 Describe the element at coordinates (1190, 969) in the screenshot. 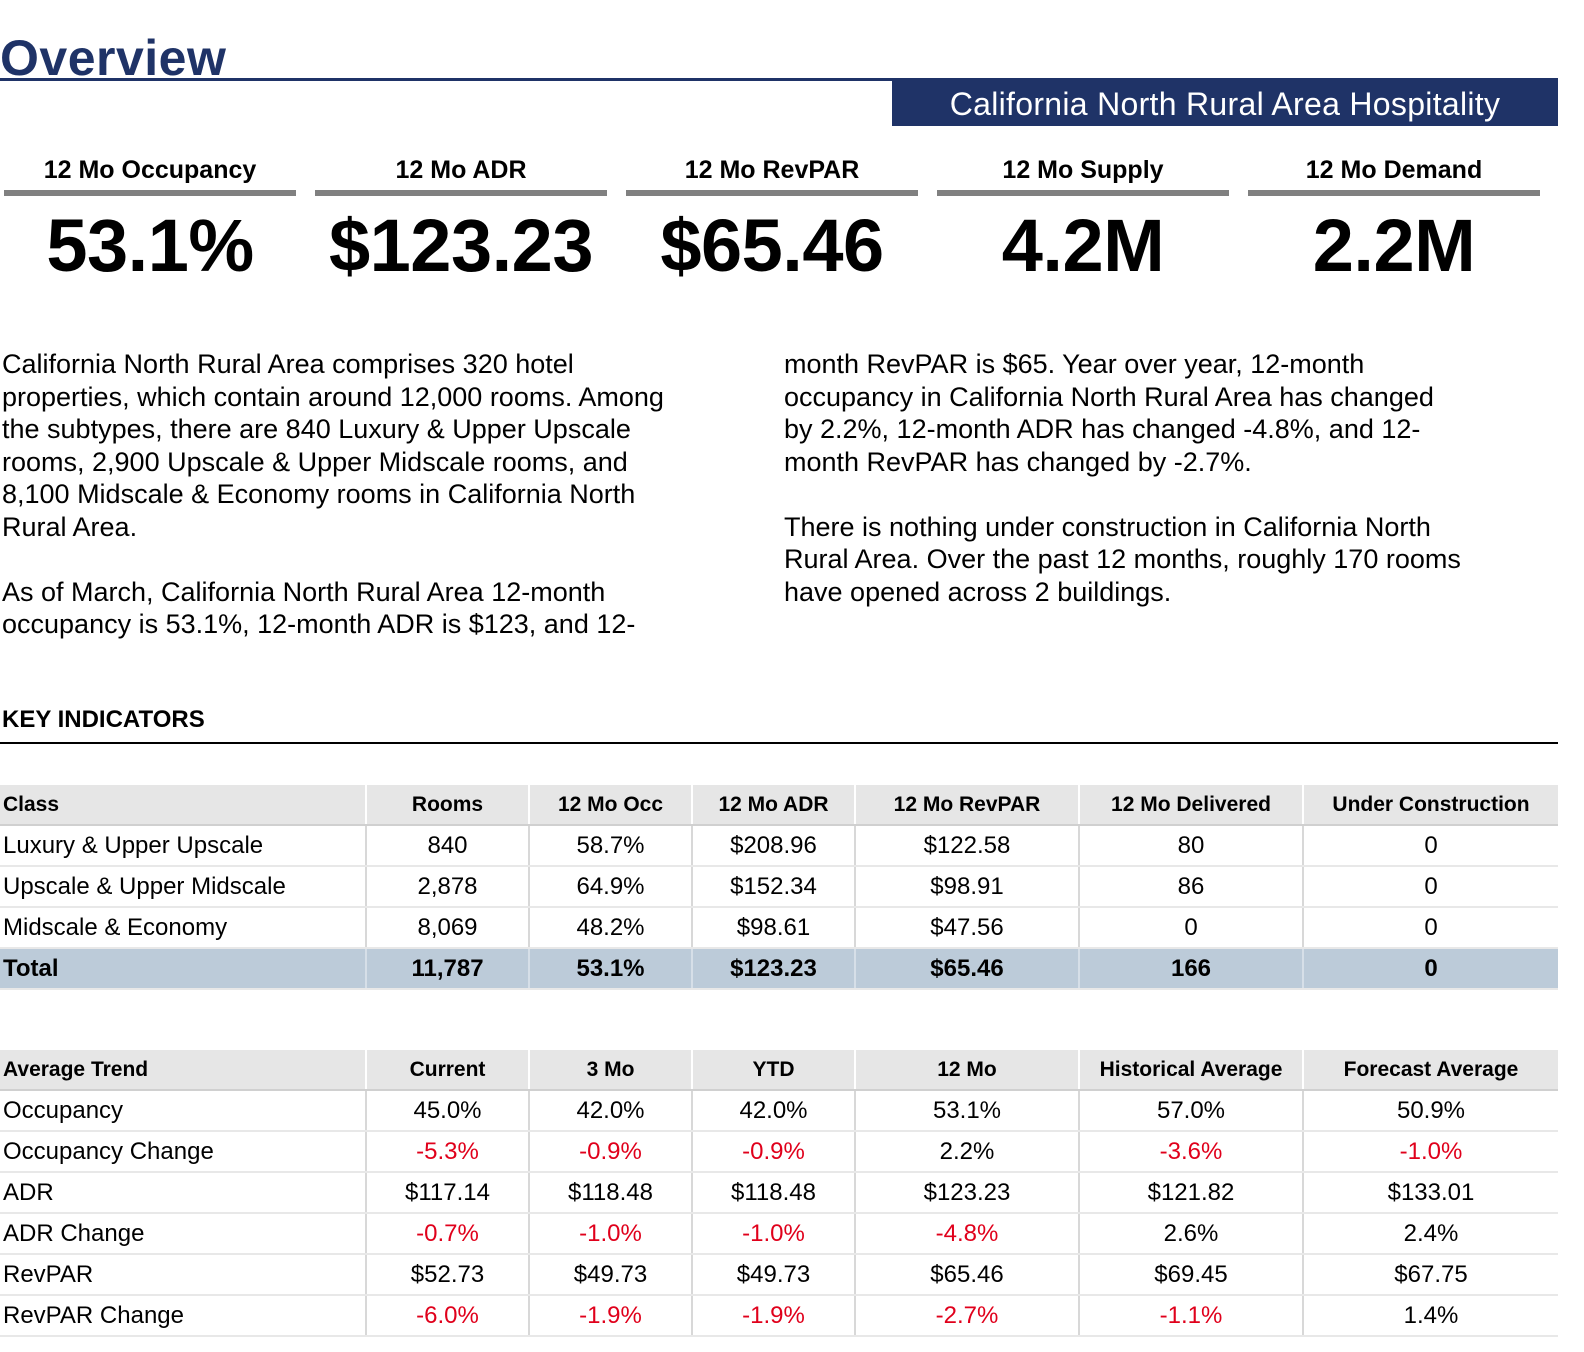

I see `table-cell: 166` at that location.